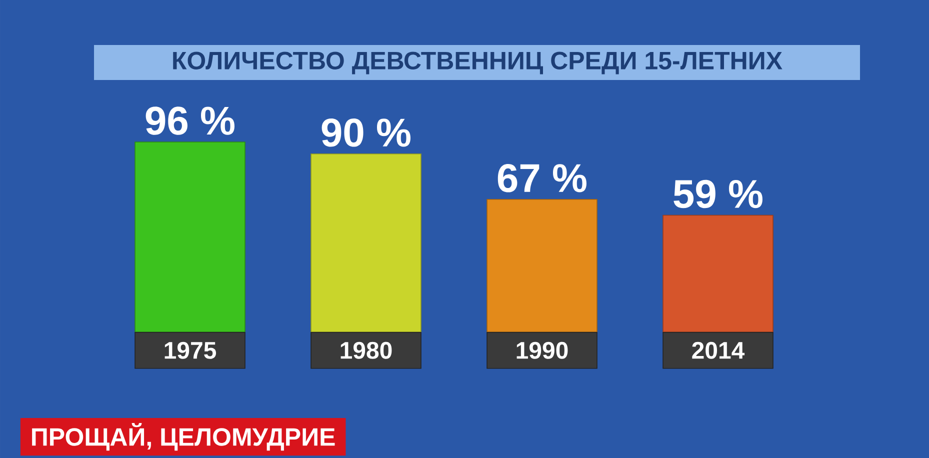 This screenshot has width=929, height=458. I want to click on data-label: 67 %, so click(542, 178).